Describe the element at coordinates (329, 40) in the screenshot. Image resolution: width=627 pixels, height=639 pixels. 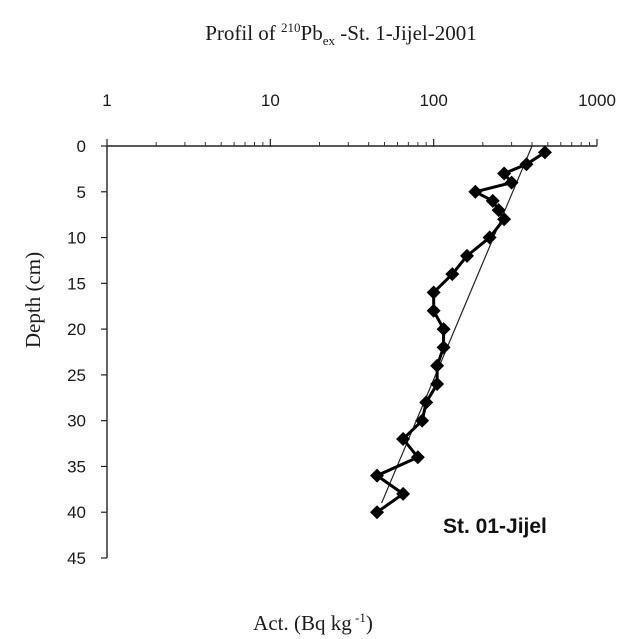
I see `chart-title-subscript: ex` at that location.